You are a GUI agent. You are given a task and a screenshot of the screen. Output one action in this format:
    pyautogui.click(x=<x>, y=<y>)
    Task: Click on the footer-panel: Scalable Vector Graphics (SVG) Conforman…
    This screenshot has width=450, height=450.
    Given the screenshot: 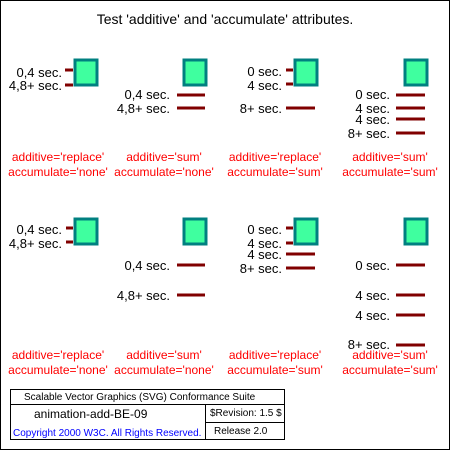 What is the action you would take?
    pyautogui.click(x=147, y=414)
    